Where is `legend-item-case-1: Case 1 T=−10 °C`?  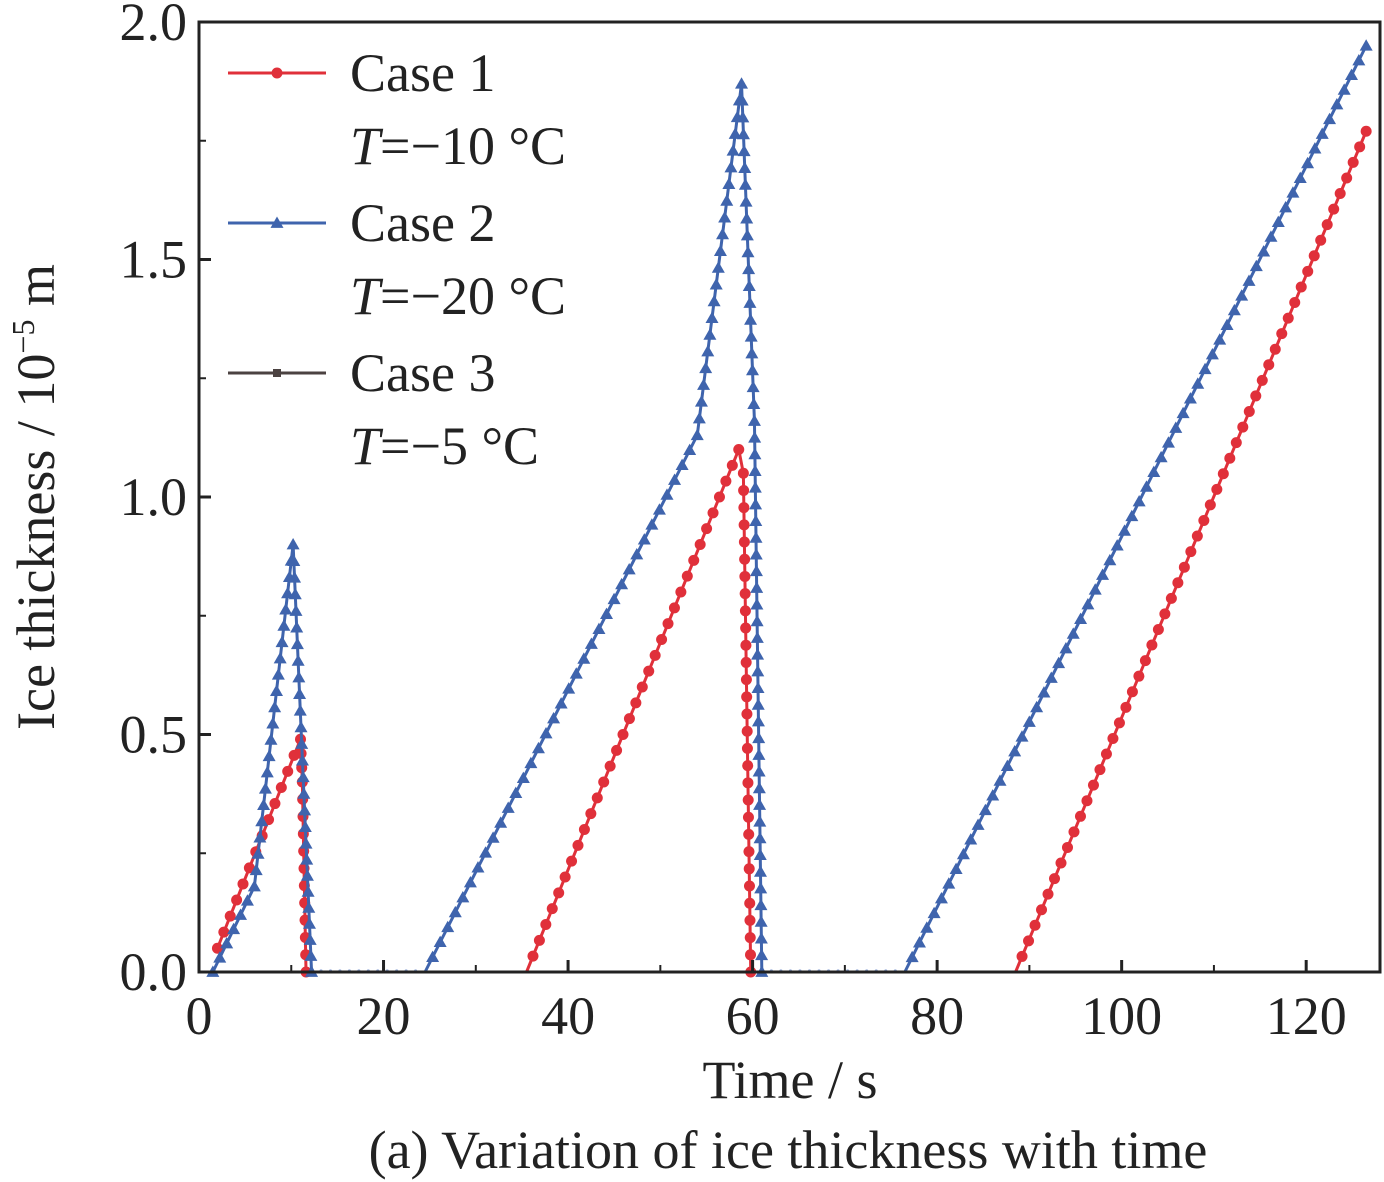 legend-item-case-1: Case 1 T=−10 °C is located at coordinates (397, 109).